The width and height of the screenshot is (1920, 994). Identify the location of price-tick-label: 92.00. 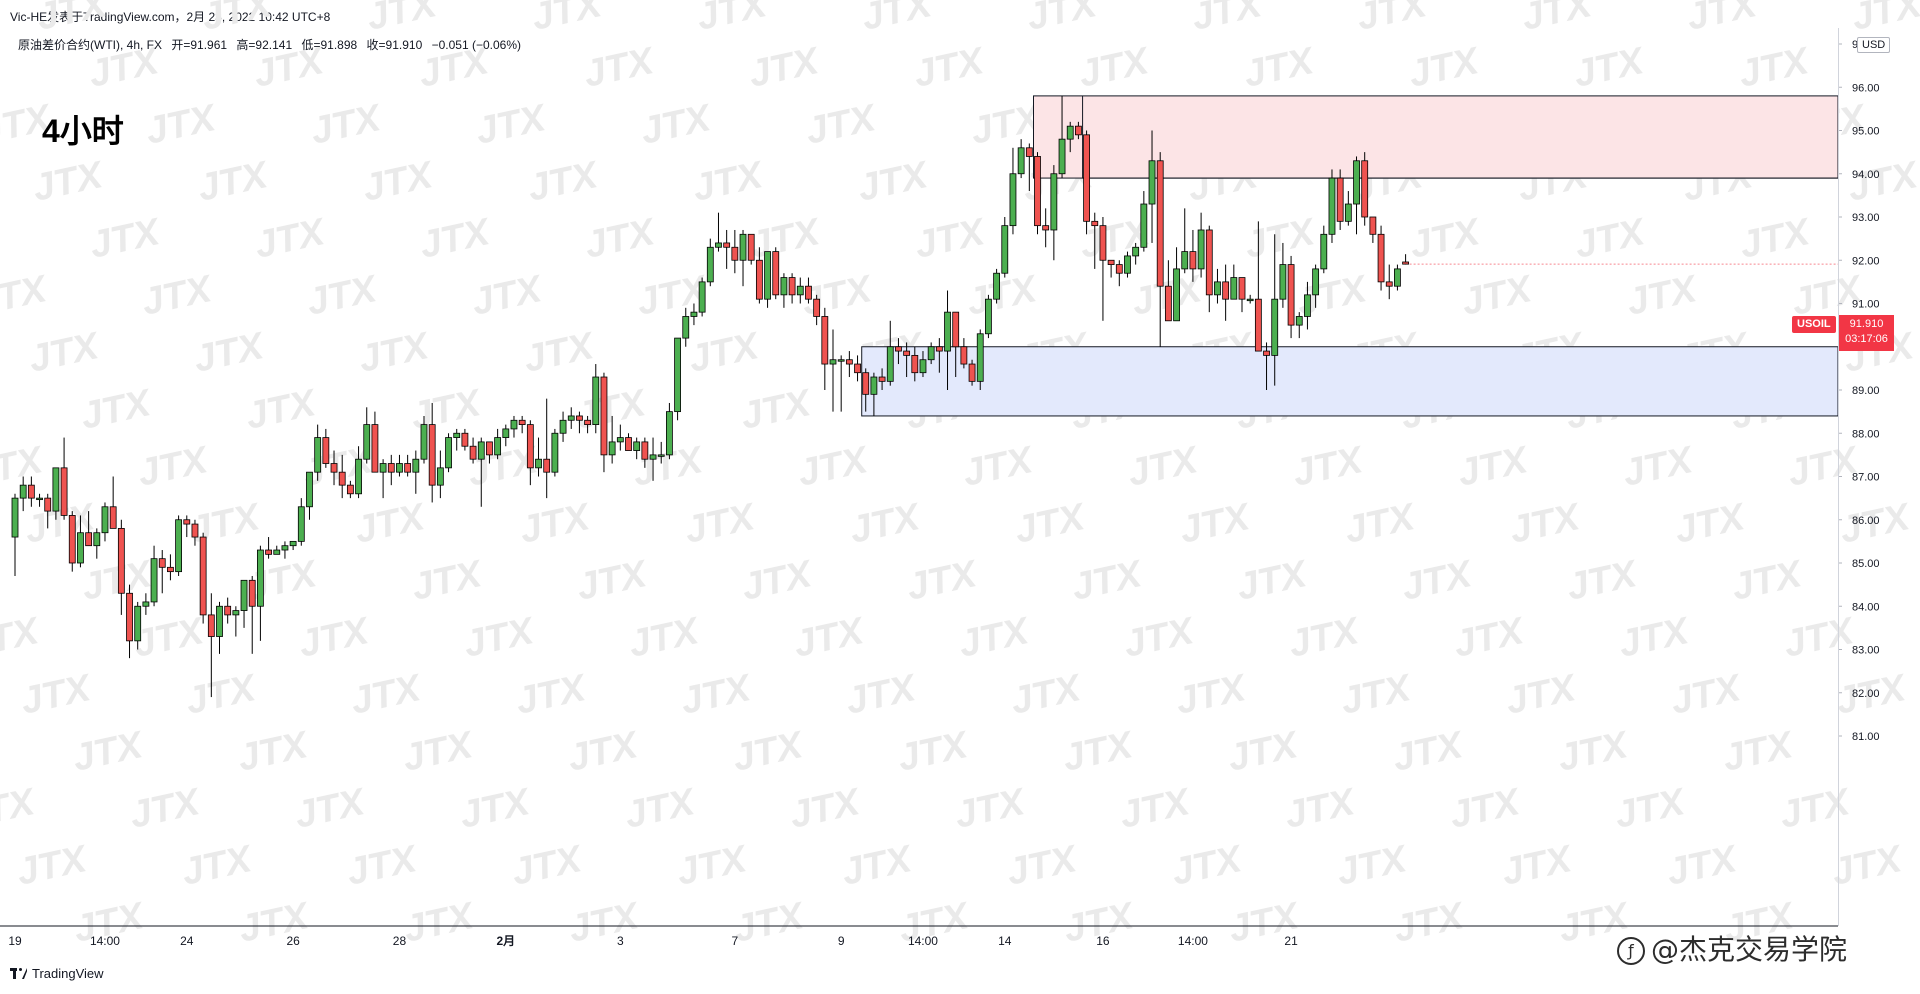
(1866, 261).